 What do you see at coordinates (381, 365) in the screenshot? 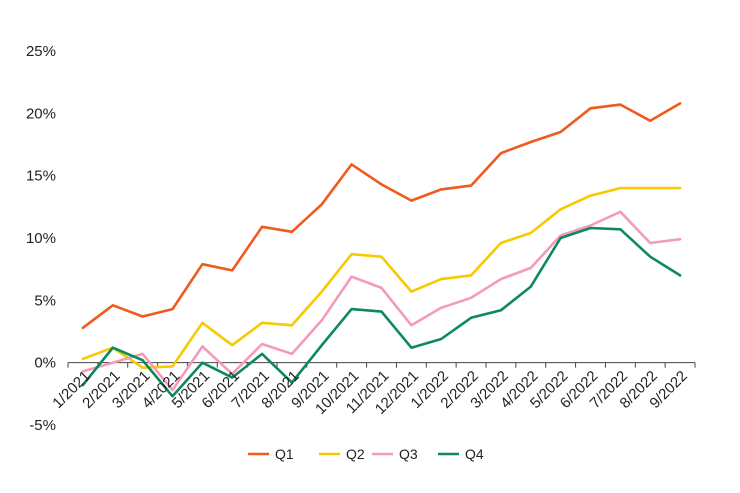
I see `x-axis-tickmarks` at bounding box center [381, 365].